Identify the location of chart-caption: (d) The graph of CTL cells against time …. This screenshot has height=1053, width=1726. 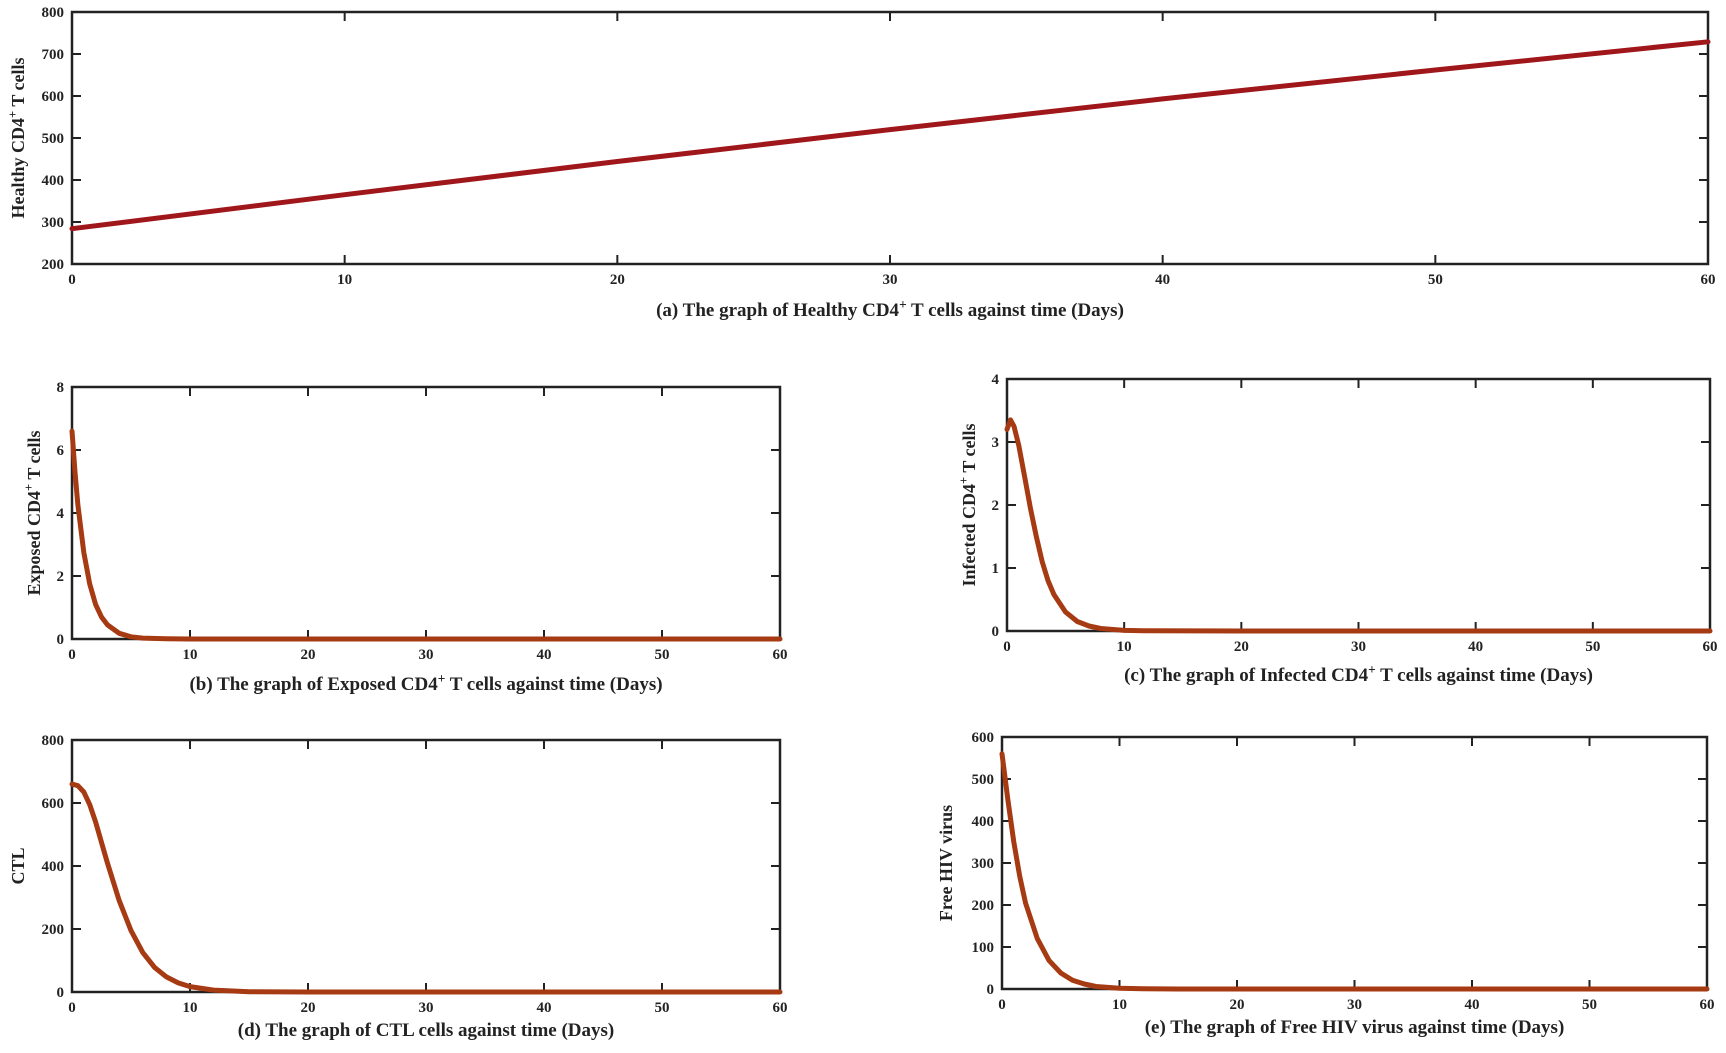
(426, 1030).